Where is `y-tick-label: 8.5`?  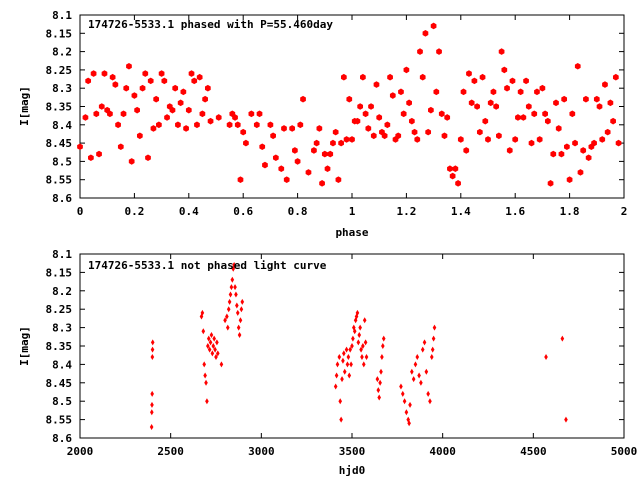
y-tick-label: 8.5 is located at coordinates (62, 401).